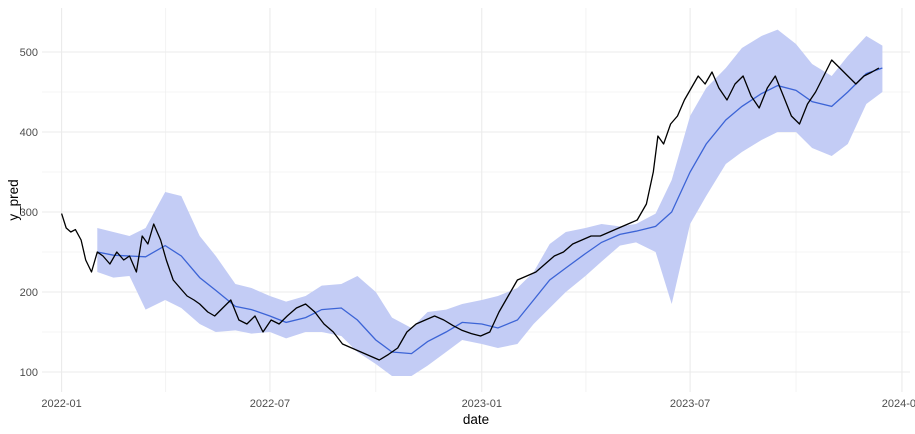 This screenshot has height=434, width=915. Describe the element at coordinates (690, 404) in the screenshot. I see `x-tick-label: 2023-07` at that location.